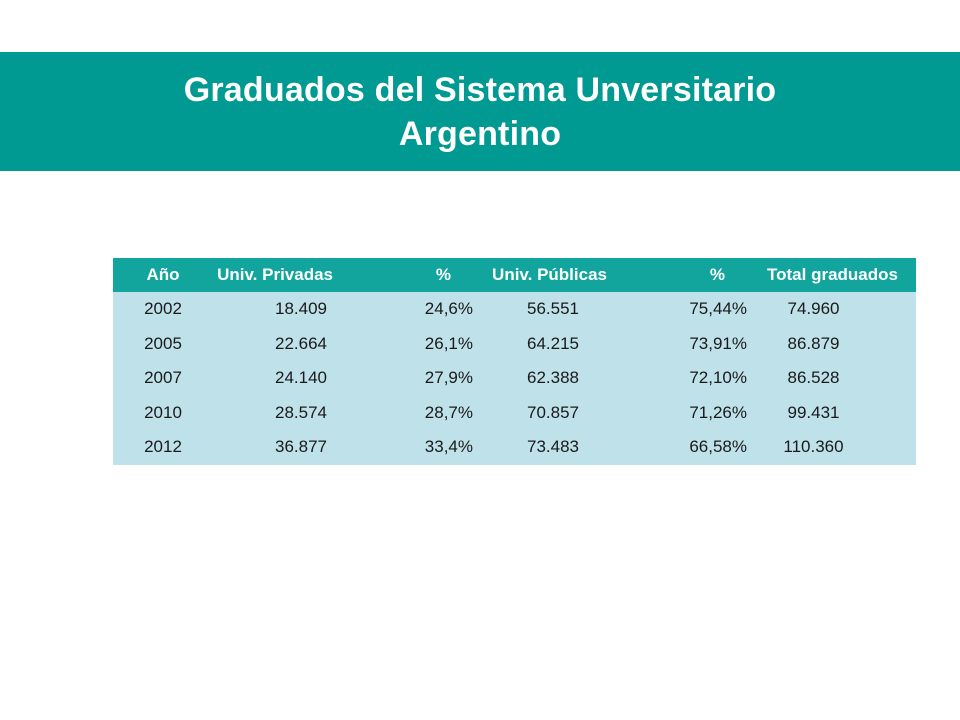  What do you see at coordinates (275, 274) in the screenshot?
I see `header-private-universities: Univ. Privadas` at bounding box center [275, 274].